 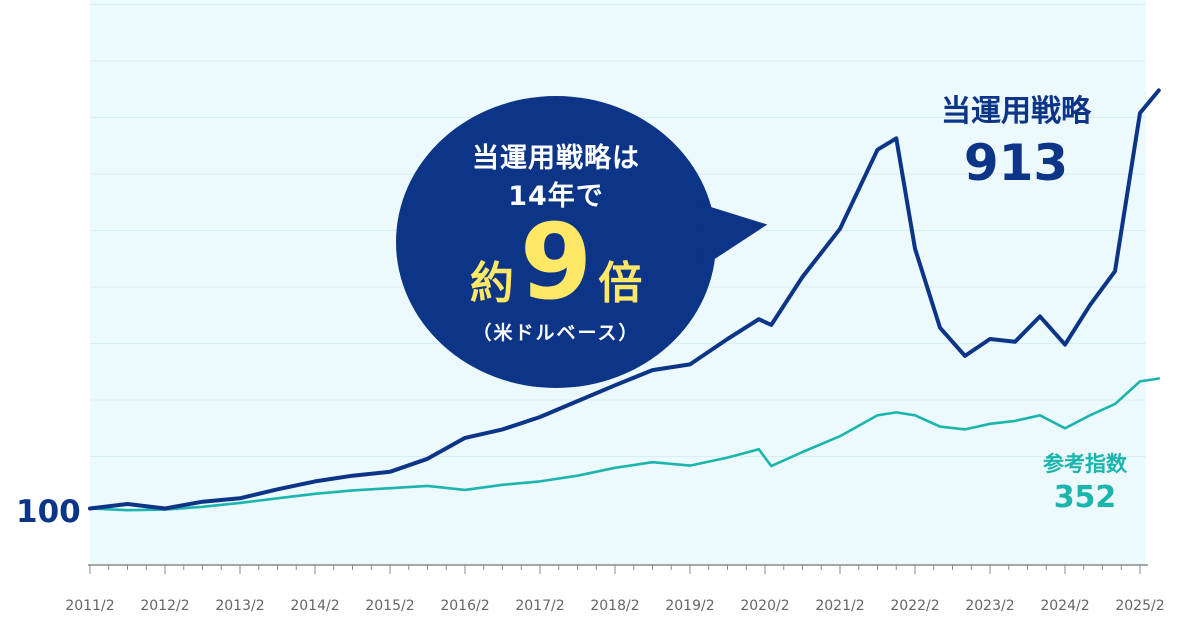 What do you see at coordinates (764, 606) in the screenshot?
I see `x-tick-label: 2020/2` at bounding box center [764, 606].